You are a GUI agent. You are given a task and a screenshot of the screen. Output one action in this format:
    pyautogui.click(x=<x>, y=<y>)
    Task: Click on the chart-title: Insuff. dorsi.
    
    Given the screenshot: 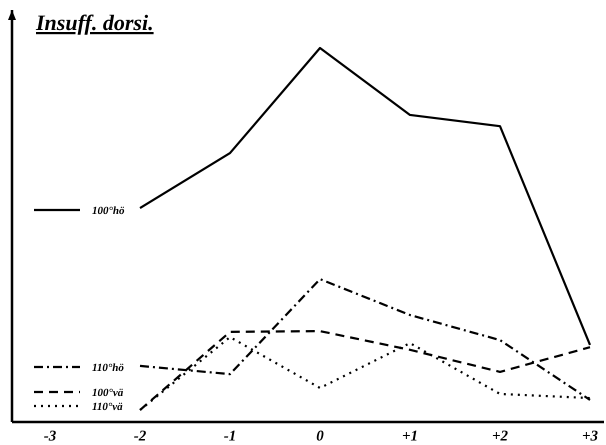 What is the action you would take?
    pyautogui.click(x=94, y=22)
    